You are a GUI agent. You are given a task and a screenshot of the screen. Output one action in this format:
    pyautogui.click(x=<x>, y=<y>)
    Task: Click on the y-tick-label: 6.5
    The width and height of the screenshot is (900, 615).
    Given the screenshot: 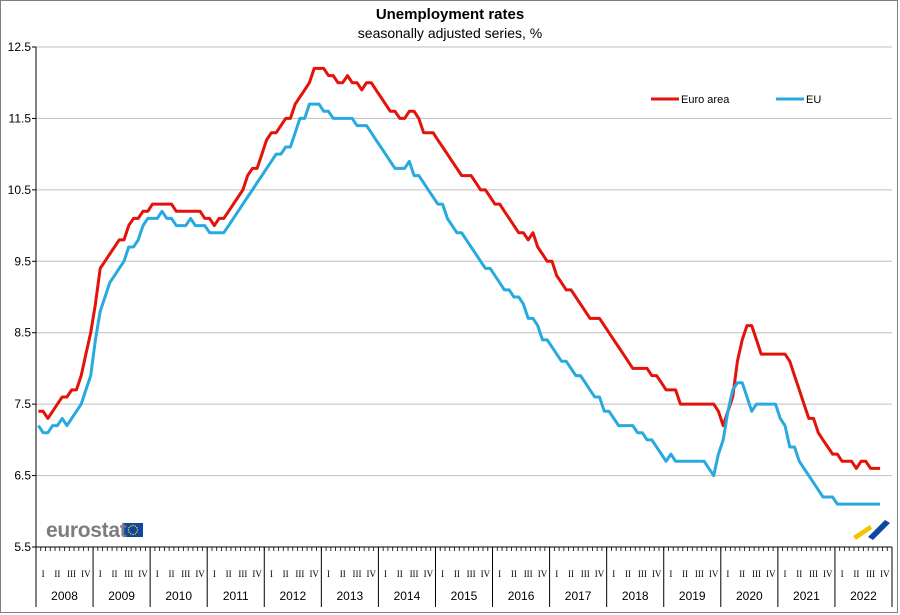 What is the action you would take?
    pyautogui.click(x=22, y=476)
    